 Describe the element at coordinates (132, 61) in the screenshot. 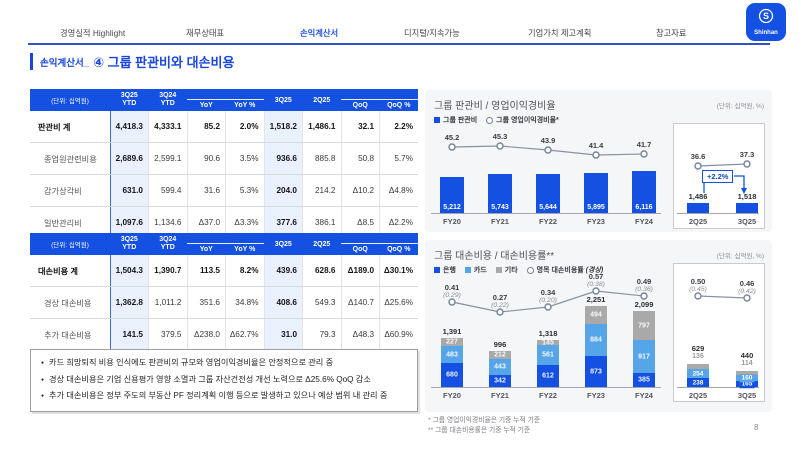

I see `page-title: 손익계산서_ ④ 그룹 판관비와 대손비용` at that location.